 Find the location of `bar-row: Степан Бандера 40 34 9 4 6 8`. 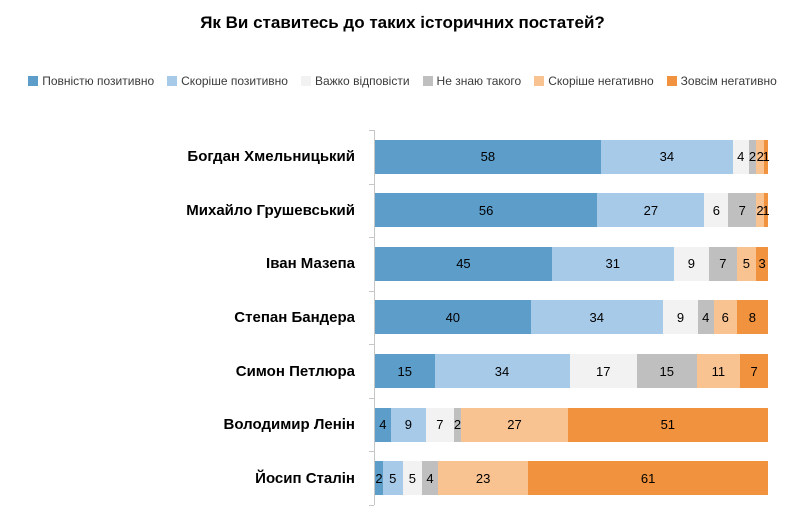

bar-row: Степан Бандера 40 34 9 4 6 8 is located at coordinates (402, 318).